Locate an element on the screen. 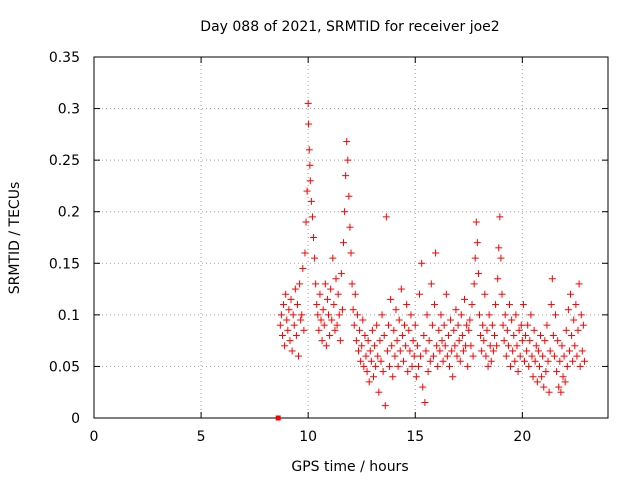 The width and height of the screenshot is (640, 480). x-tick-label: 20 is located at coordinates (522, 437).